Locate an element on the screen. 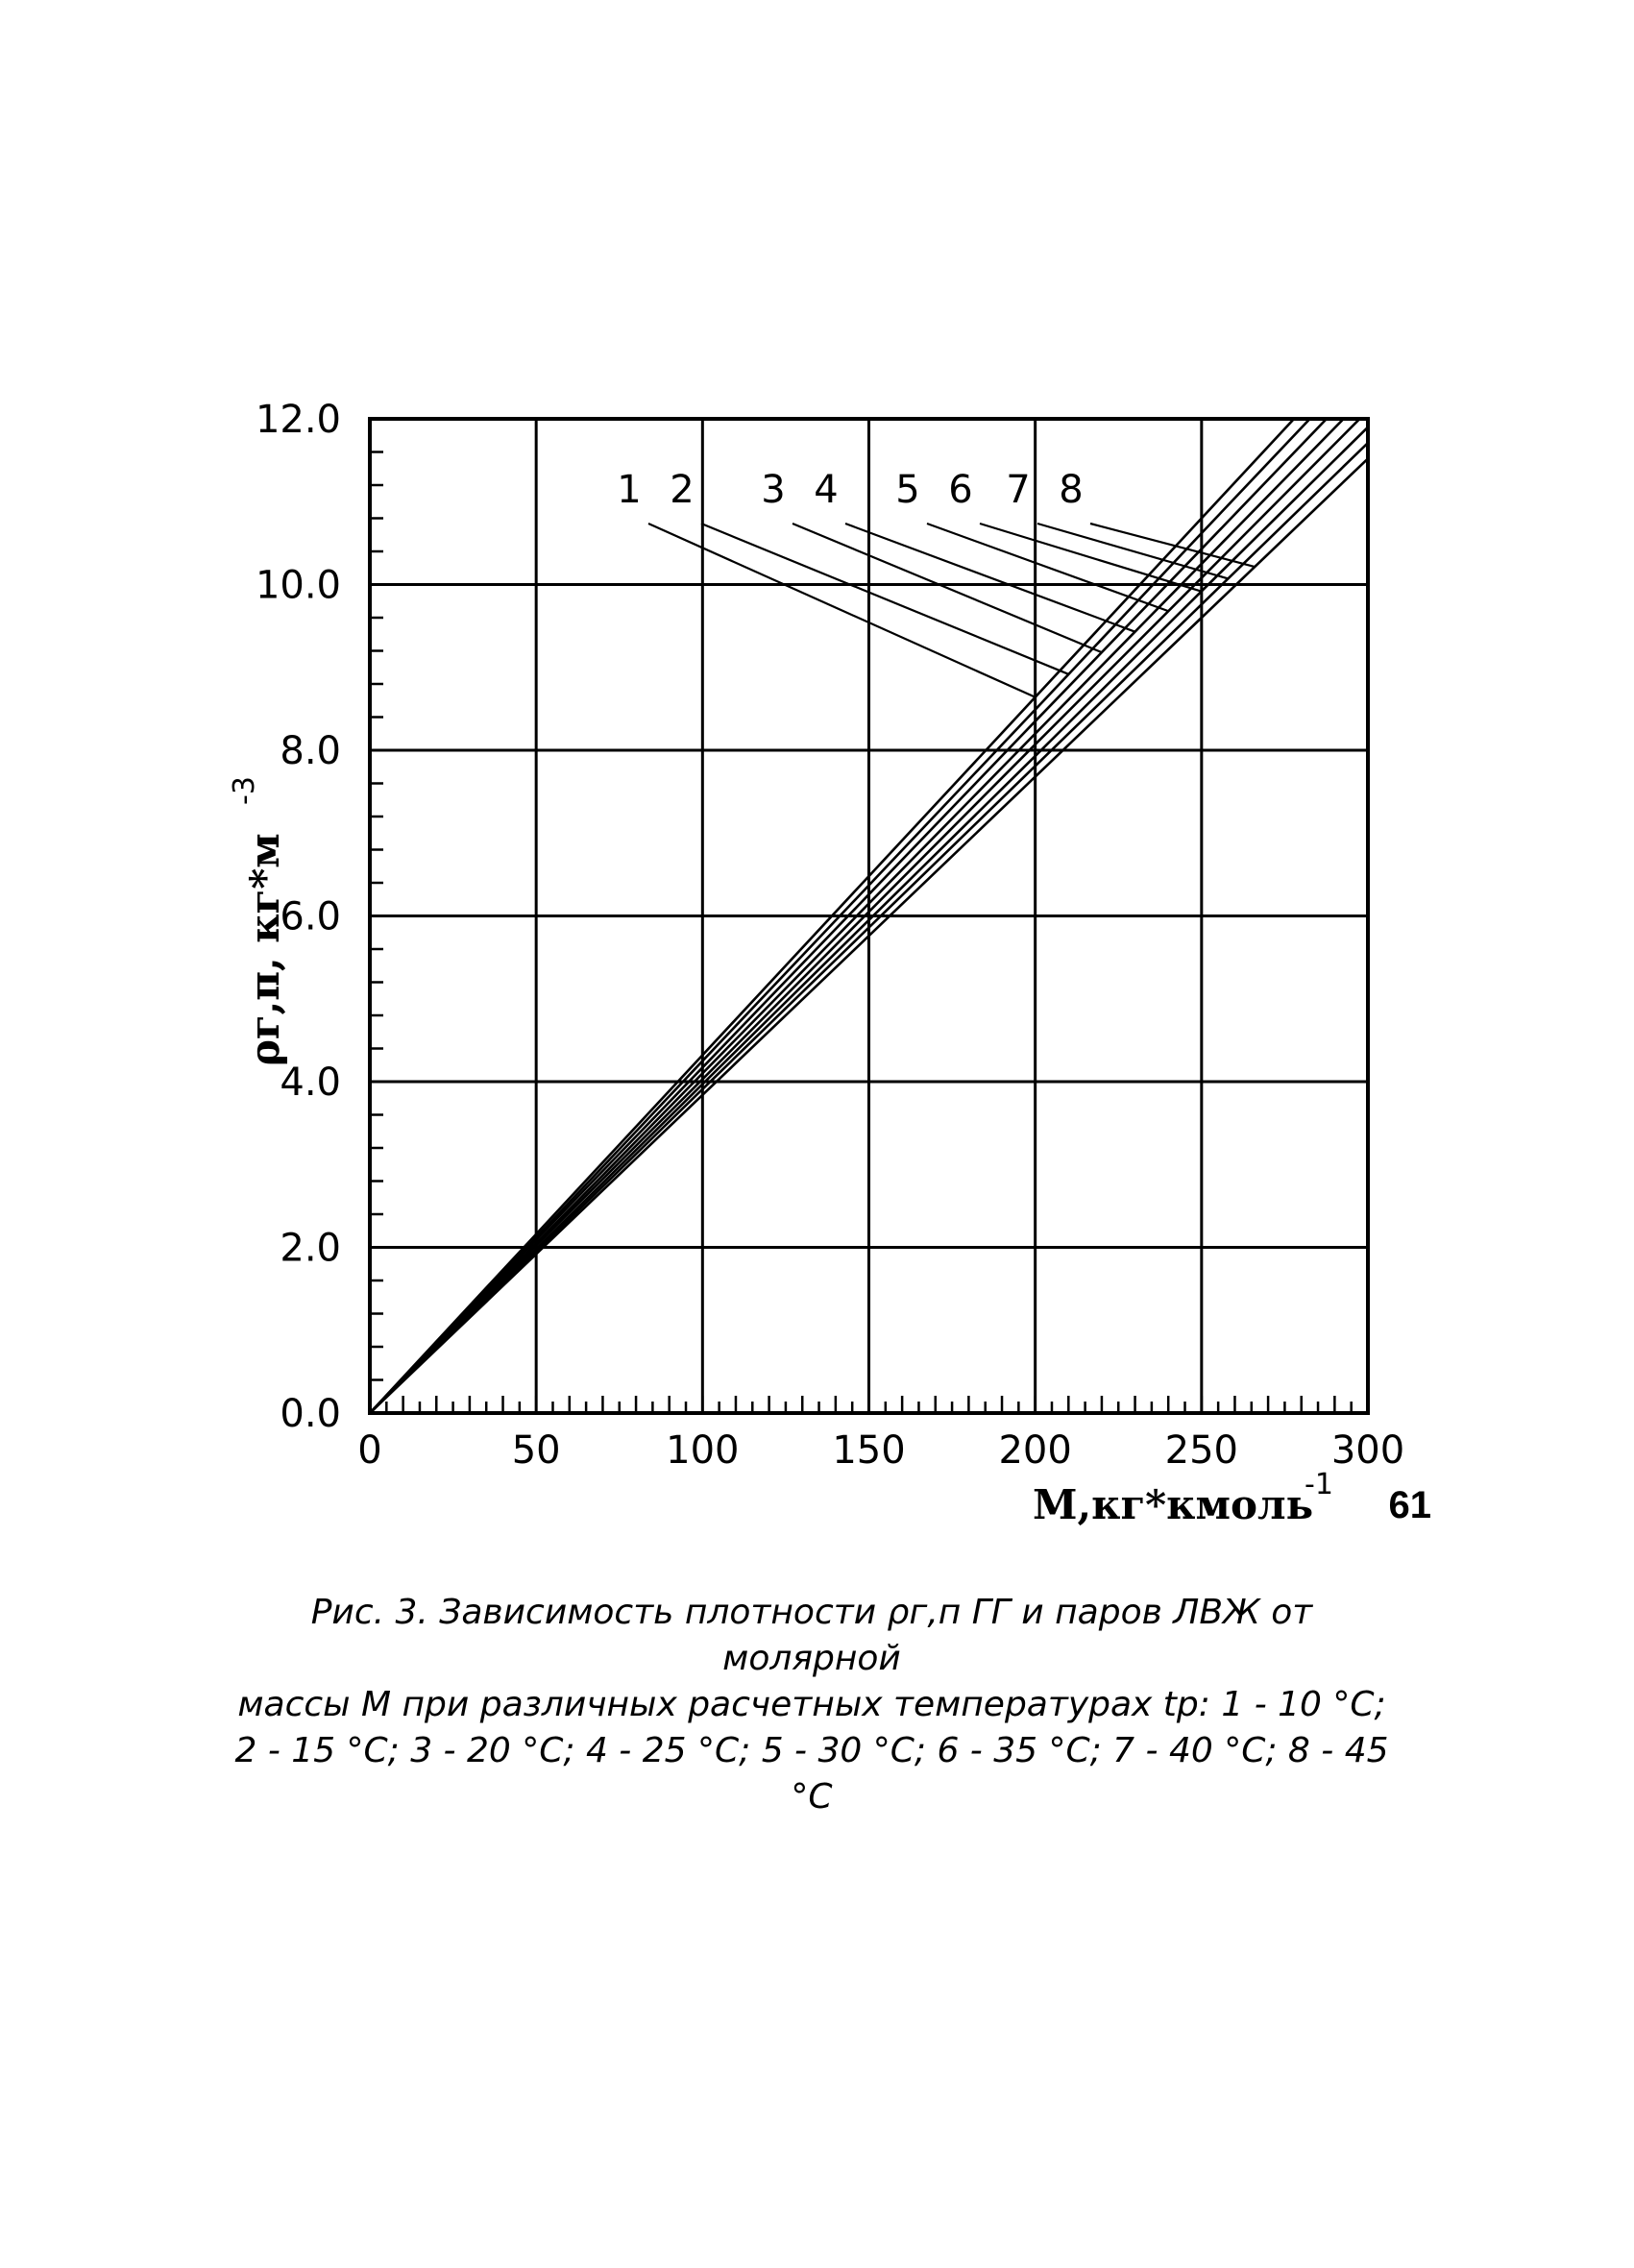  x-tick-label: 200 is located at coordinates (1034, 1450).